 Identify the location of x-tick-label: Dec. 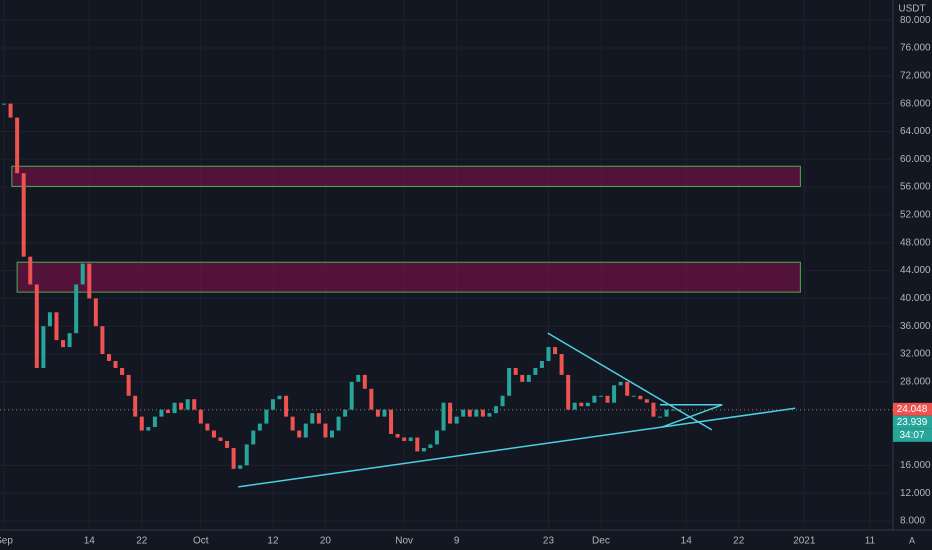
(601, 541).